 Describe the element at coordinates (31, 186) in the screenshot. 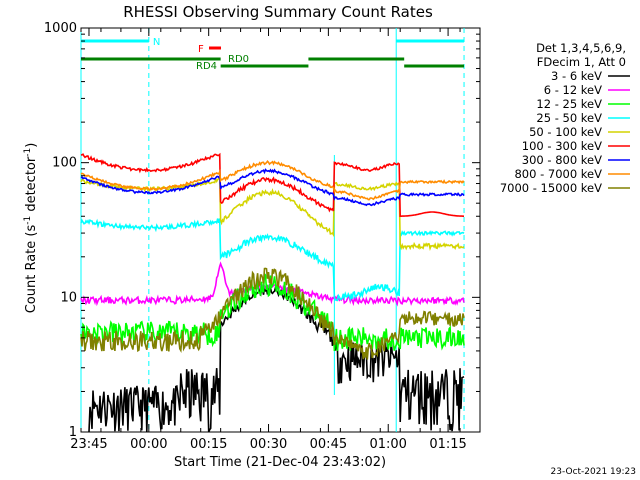

I see `y-axis-label-part: detector` at that location.